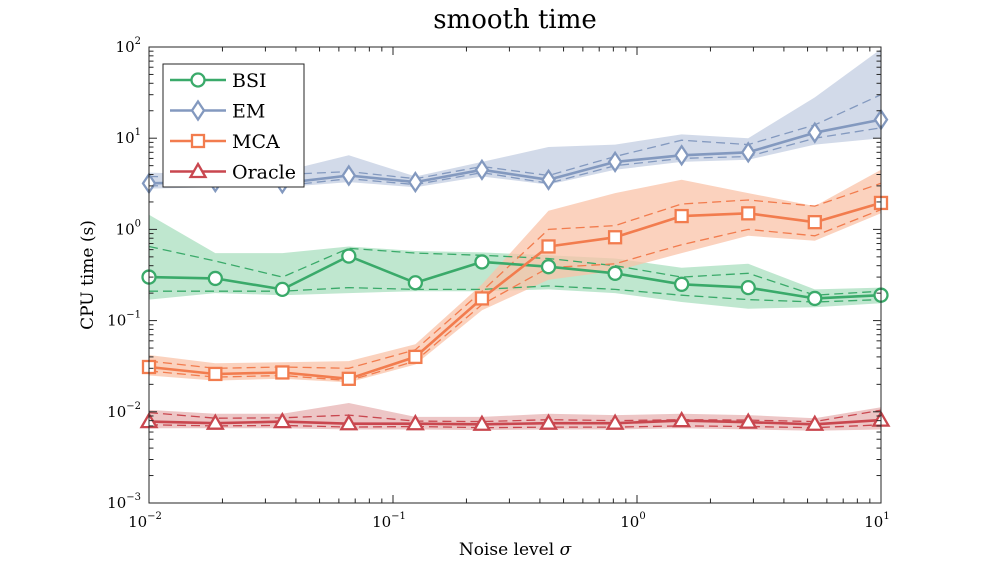 This screenshot has width=997, height=569. Describe the element at coordinates (256, 142) in the screenshot. I see `legend-label-mca: MCA` at that location.